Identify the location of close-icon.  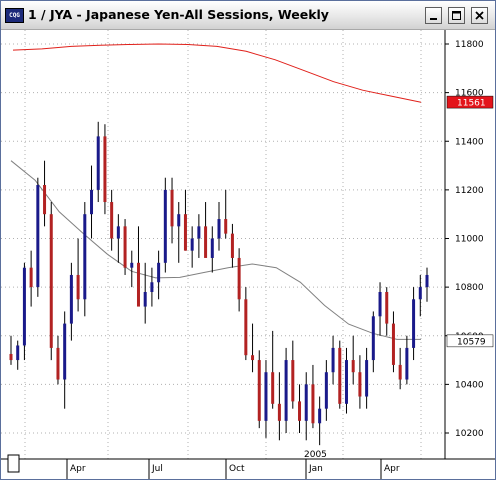
(479, 15).